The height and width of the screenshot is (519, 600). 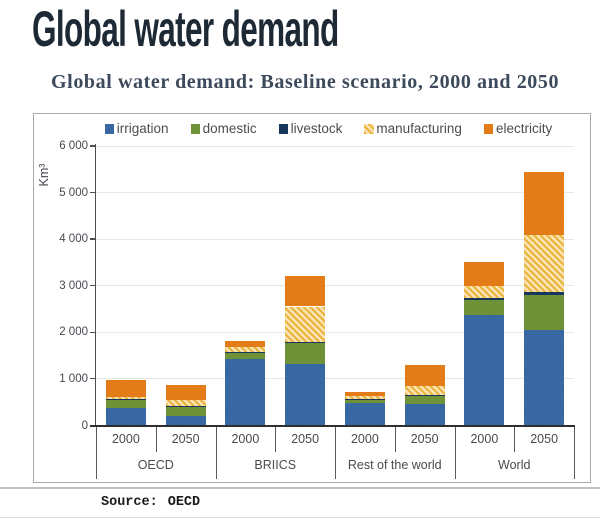 I want to click on legend-swatch-irrigation, so click(x=109, y=129).